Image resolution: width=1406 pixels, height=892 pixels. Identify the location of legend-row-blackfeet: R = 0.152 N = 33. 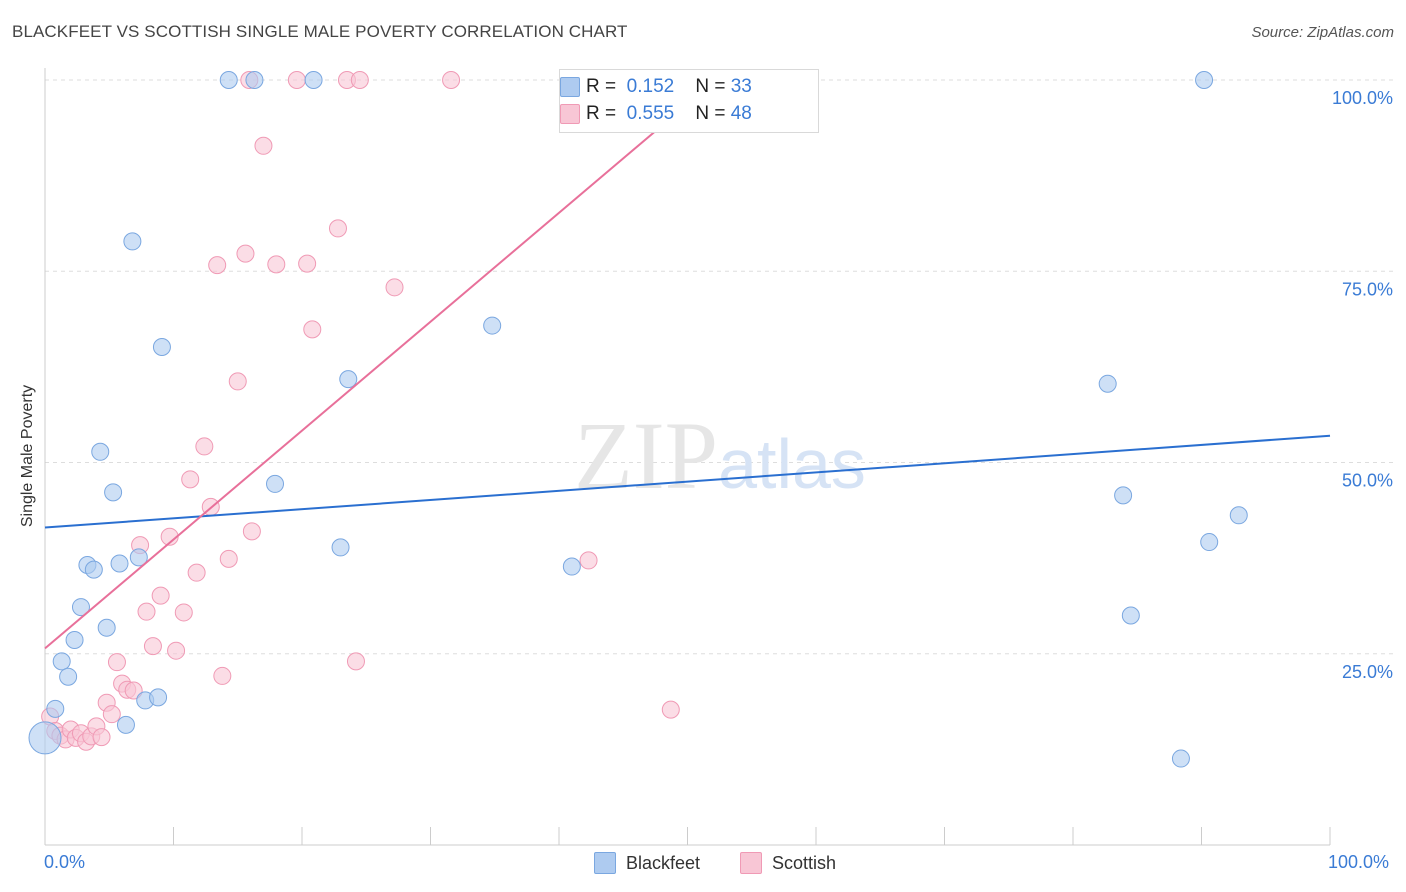
(656, 87).